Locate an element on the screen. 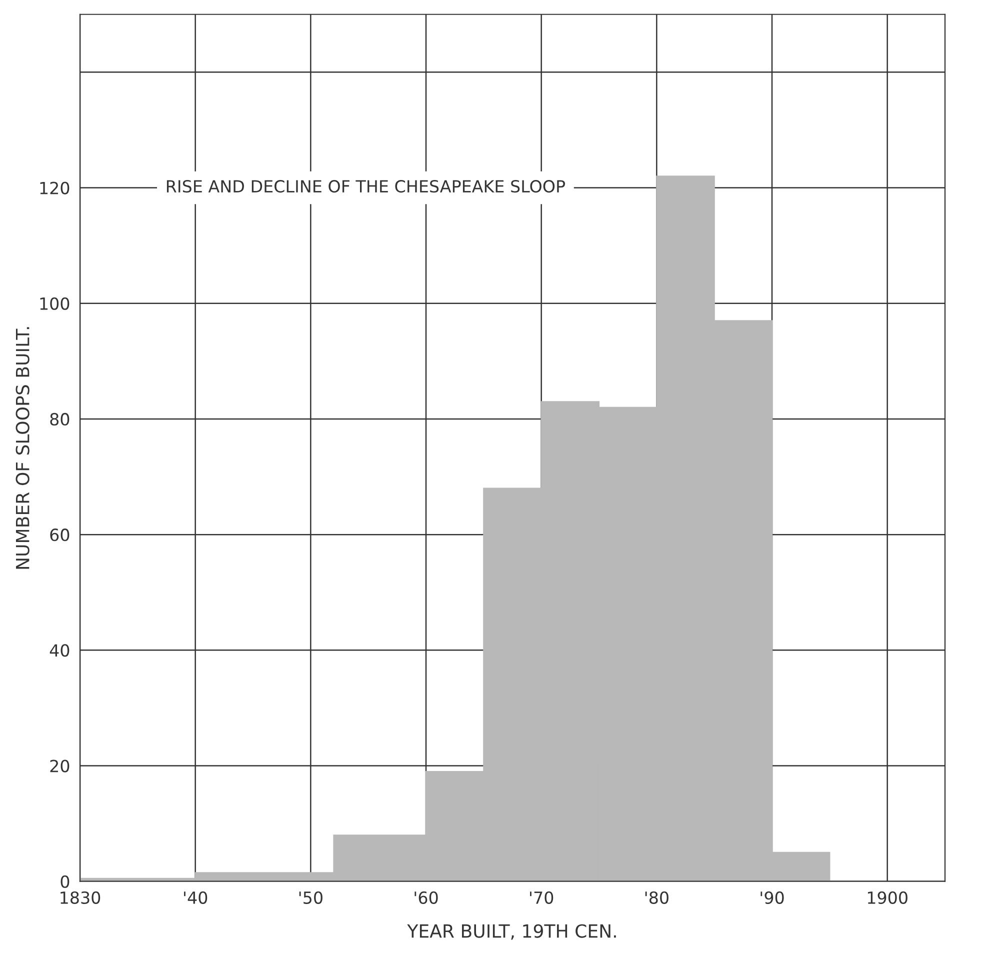 The height and width of the screenshot is (958, 1000). x-tick-label: 1900 is located at coordinates (888, 897).